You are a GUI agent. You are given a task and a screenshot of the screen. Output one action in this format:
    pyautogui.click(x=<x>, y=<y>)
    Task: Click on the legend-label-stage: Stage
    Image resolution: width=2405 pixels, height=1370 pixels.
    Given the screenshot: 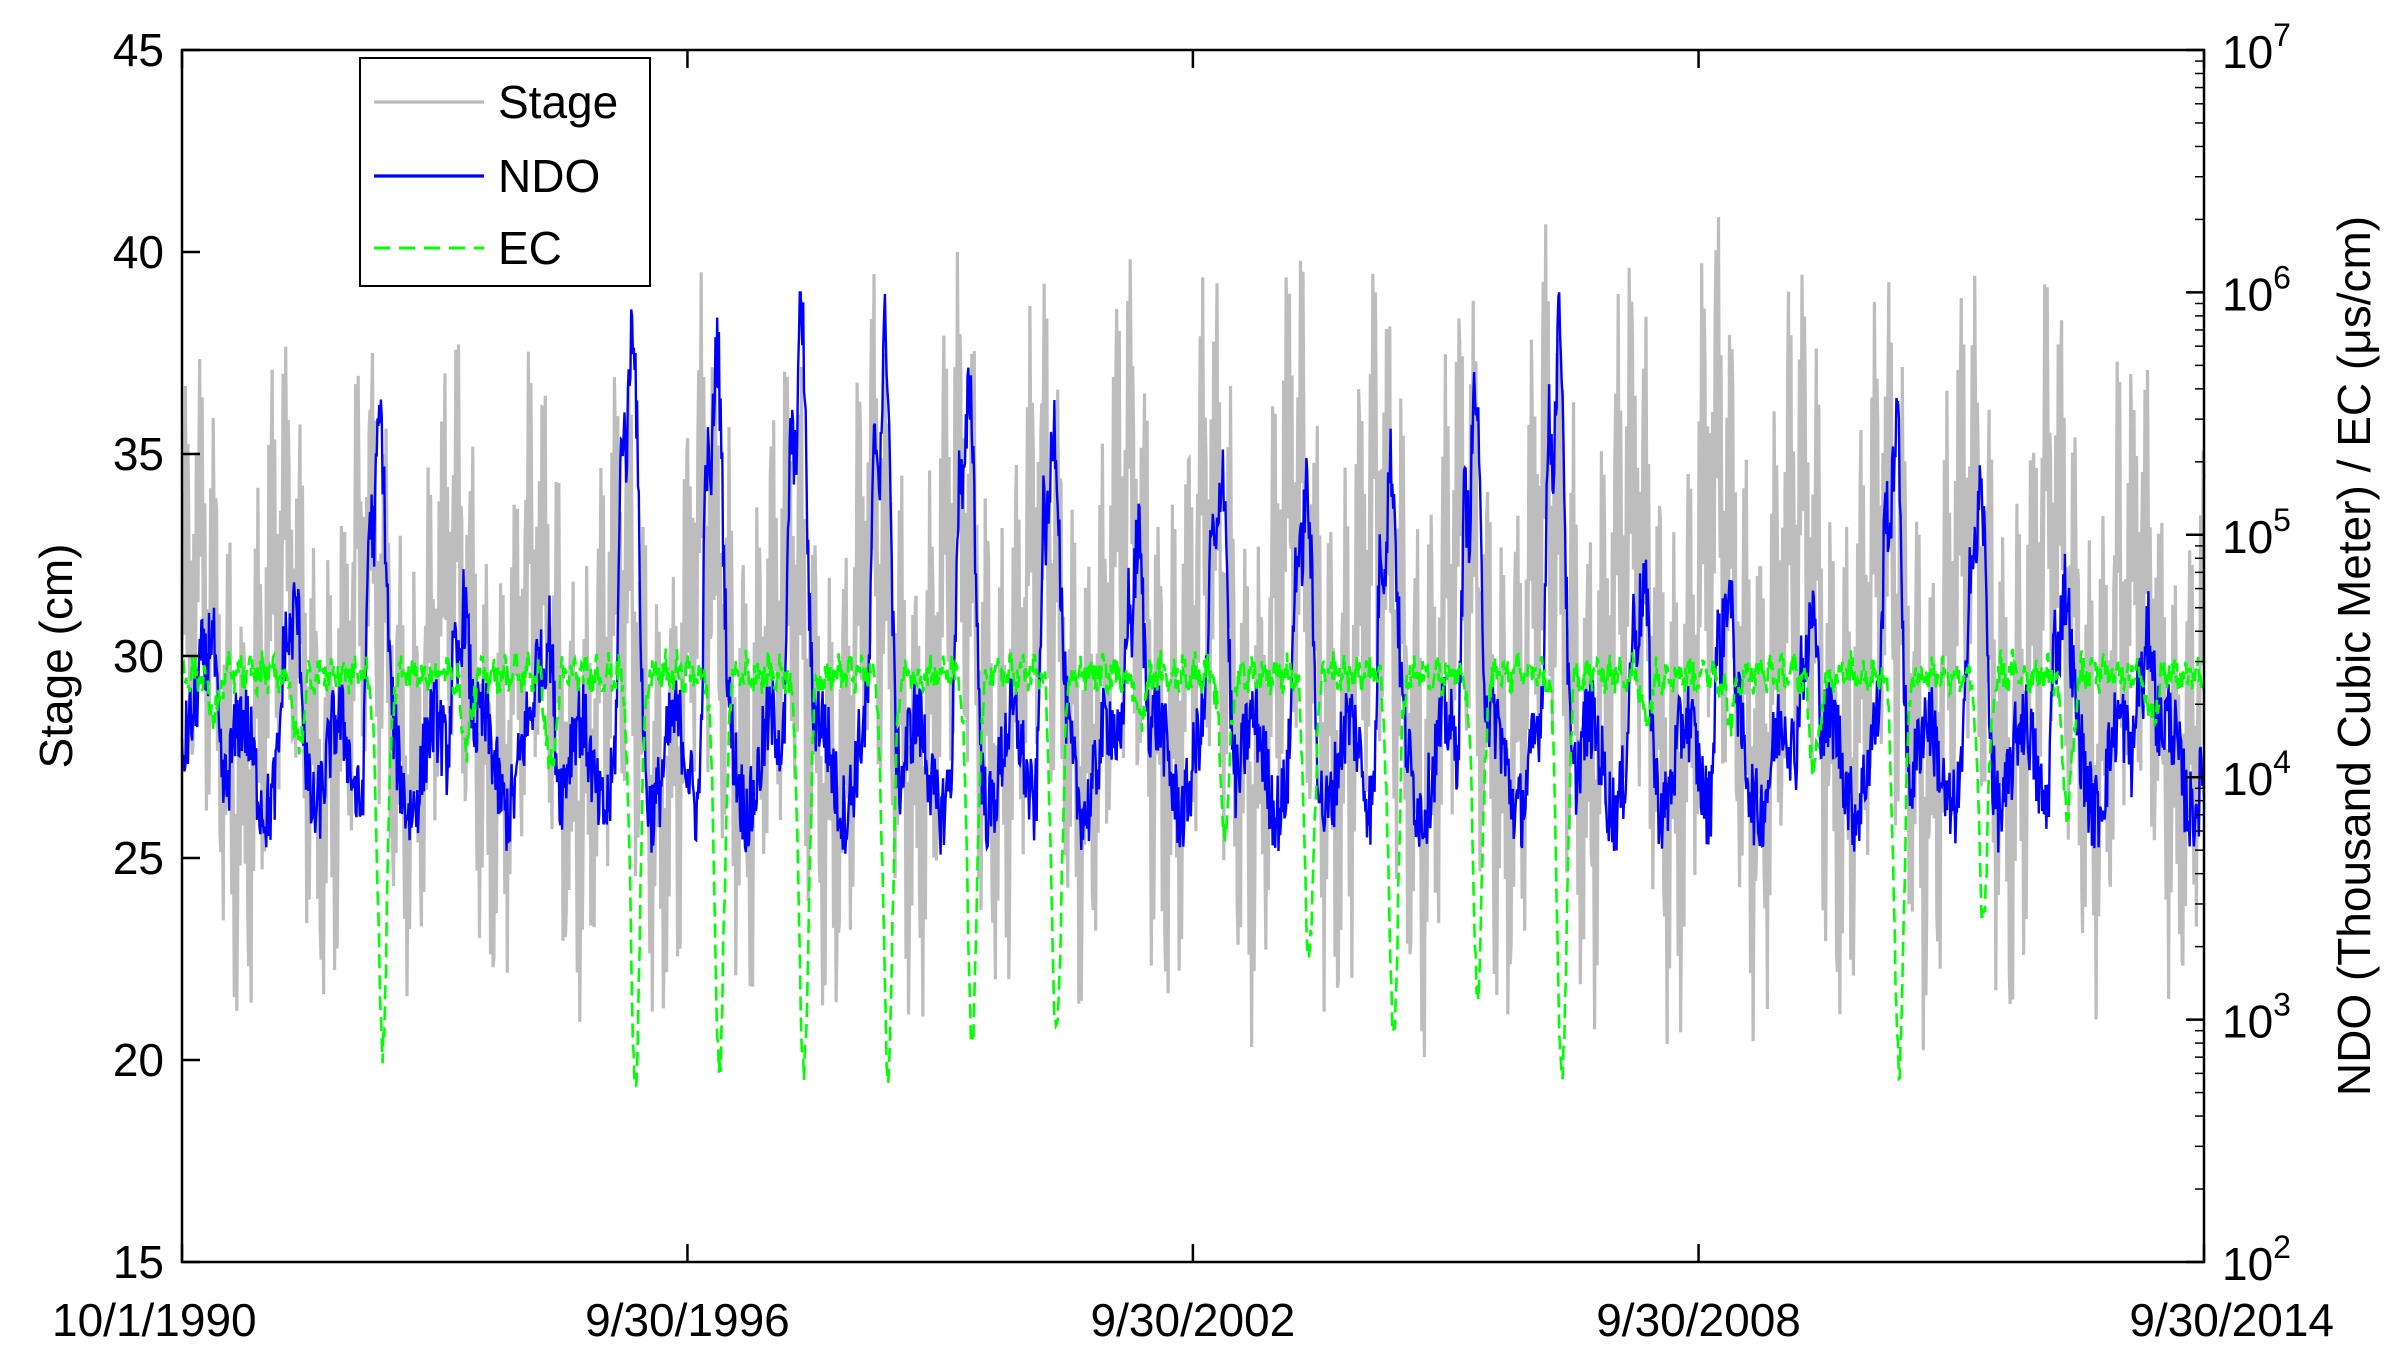 What is the action you would take?
    pyautogui.click(x=558, y=102)
    